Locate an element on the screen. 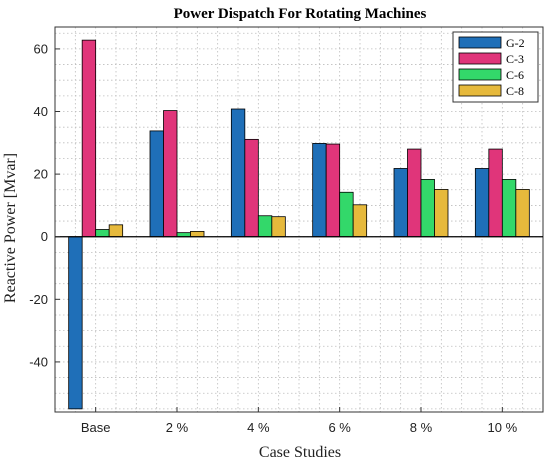  x-axis-label: Case Studies is located at coordinates (300, 452).